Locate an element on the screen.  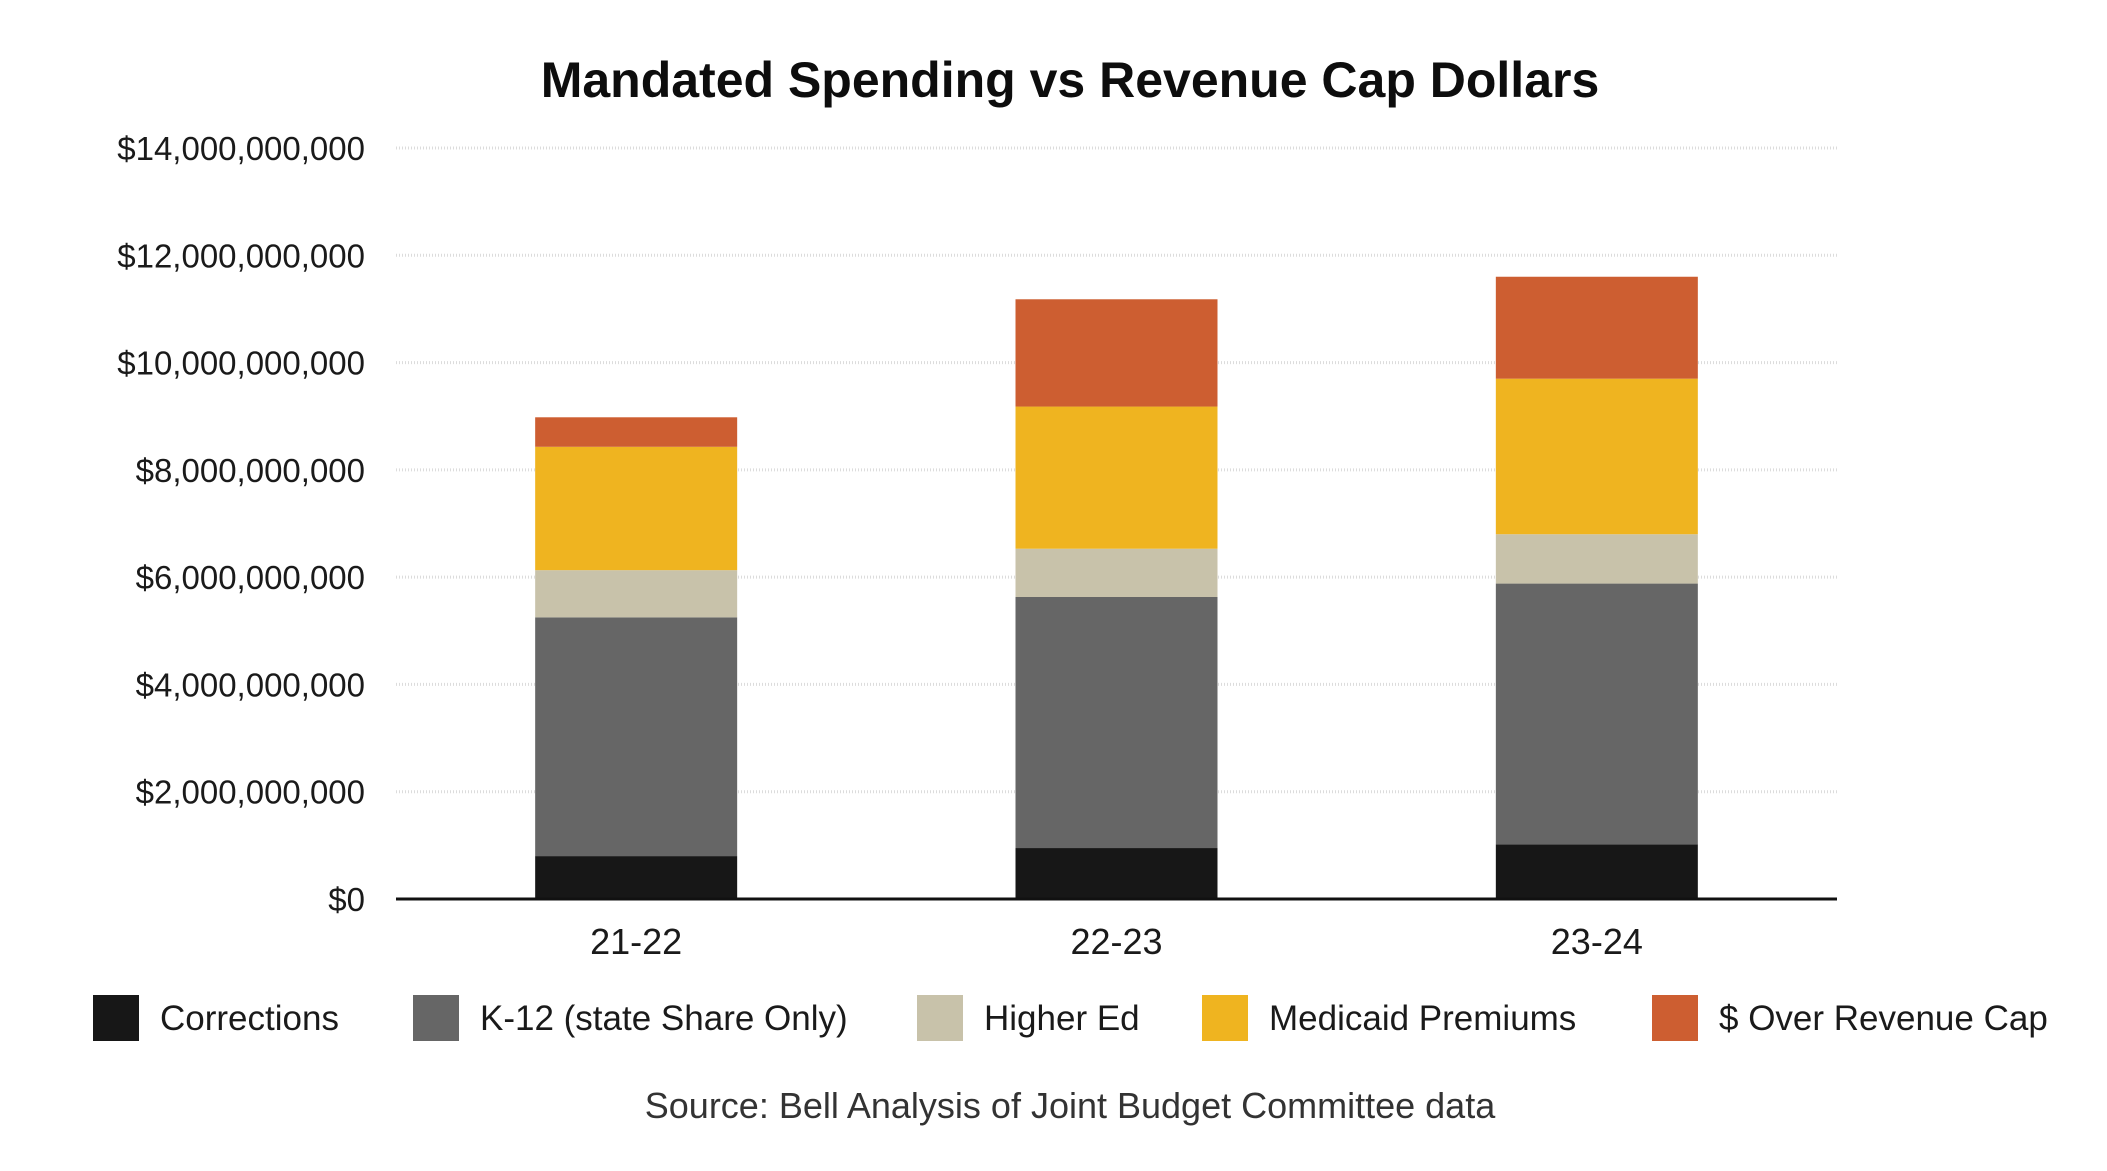
x-tick-label: 22-23 is located at coordinates (1116, 941).